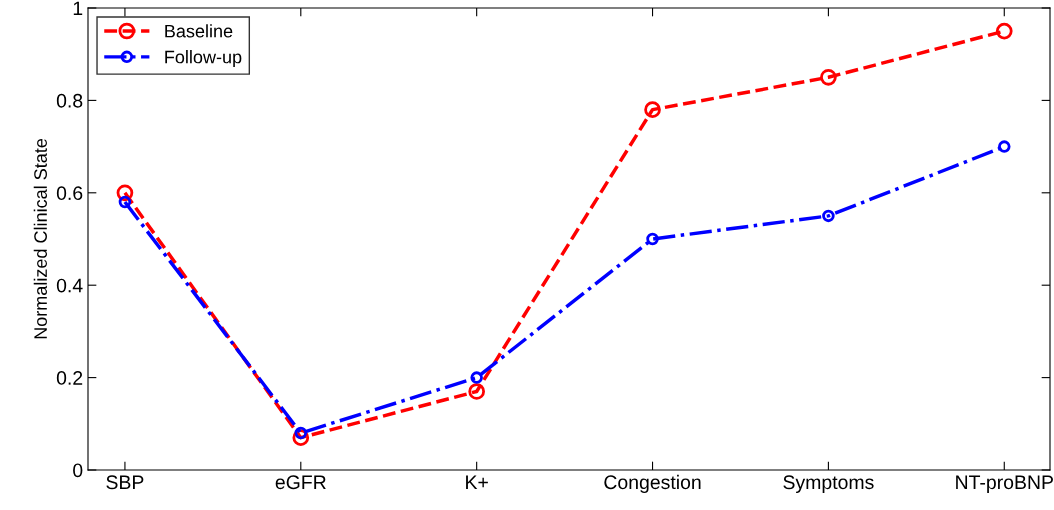 This screenshot has height=510, width=1054. I want to click on x-tick-label: NT-proBNP, so click(1004, 484).